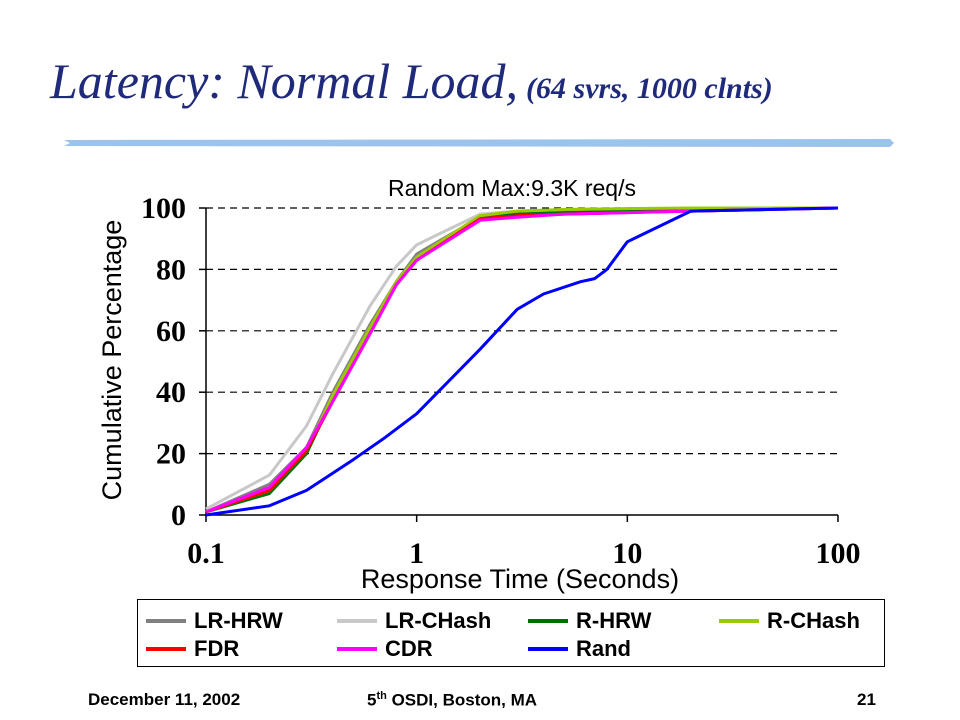 The image size is (960, 720). What do you see at coordinates (193, 648) in the screenshot?
I see `legend-item-fdr: FDR` at bounding box center [193, 648].